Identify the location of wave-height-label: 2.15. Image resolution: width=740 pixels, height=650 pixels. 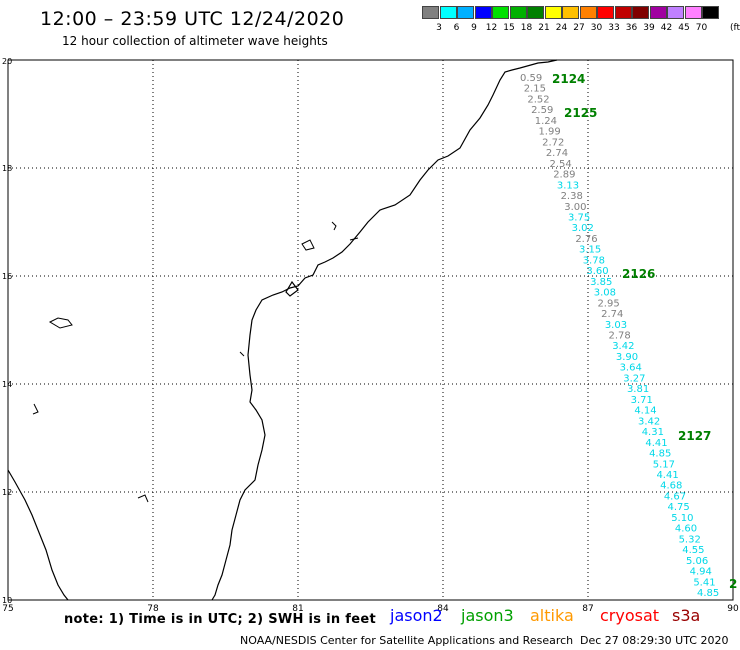
(535, 89).